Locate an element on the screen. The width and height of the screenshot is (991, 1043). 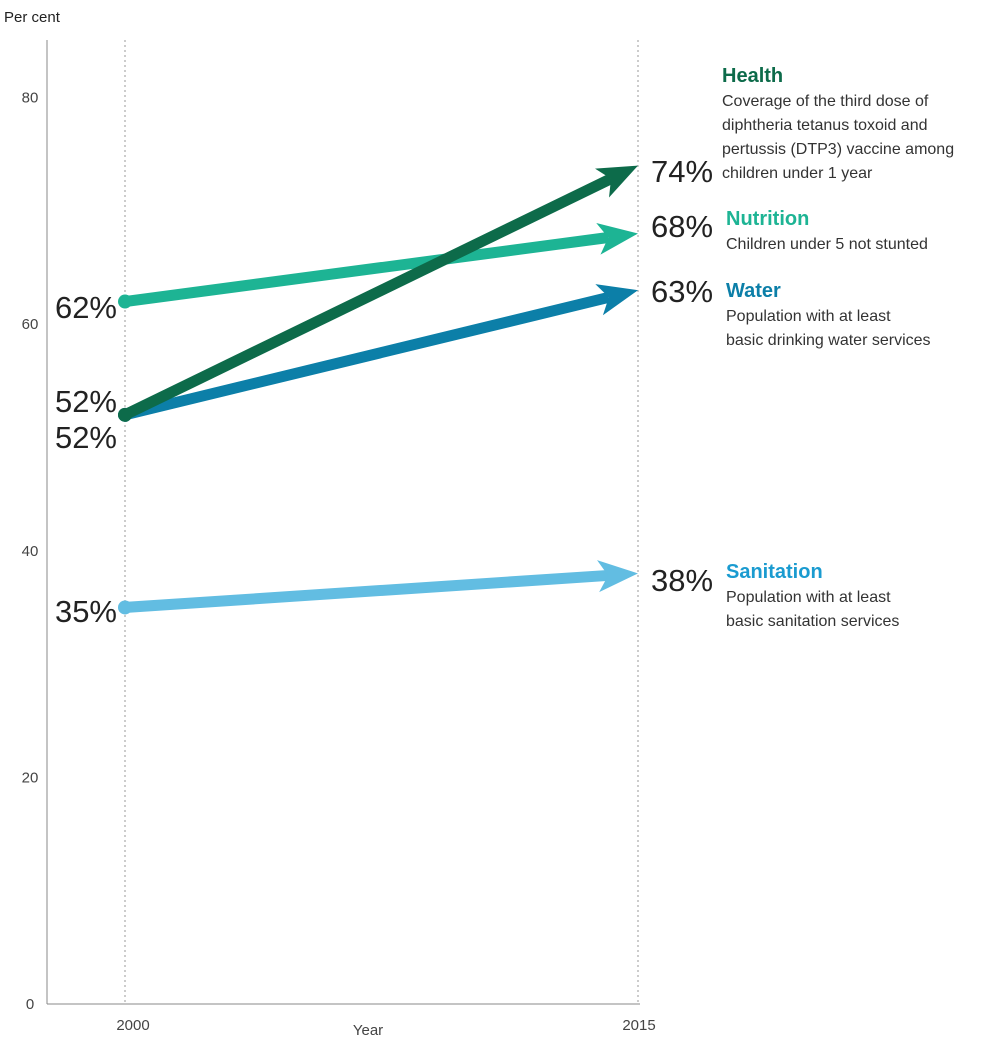
legend-description: diphtheria tetanus toxoid and is located at coordinates (824, 125).